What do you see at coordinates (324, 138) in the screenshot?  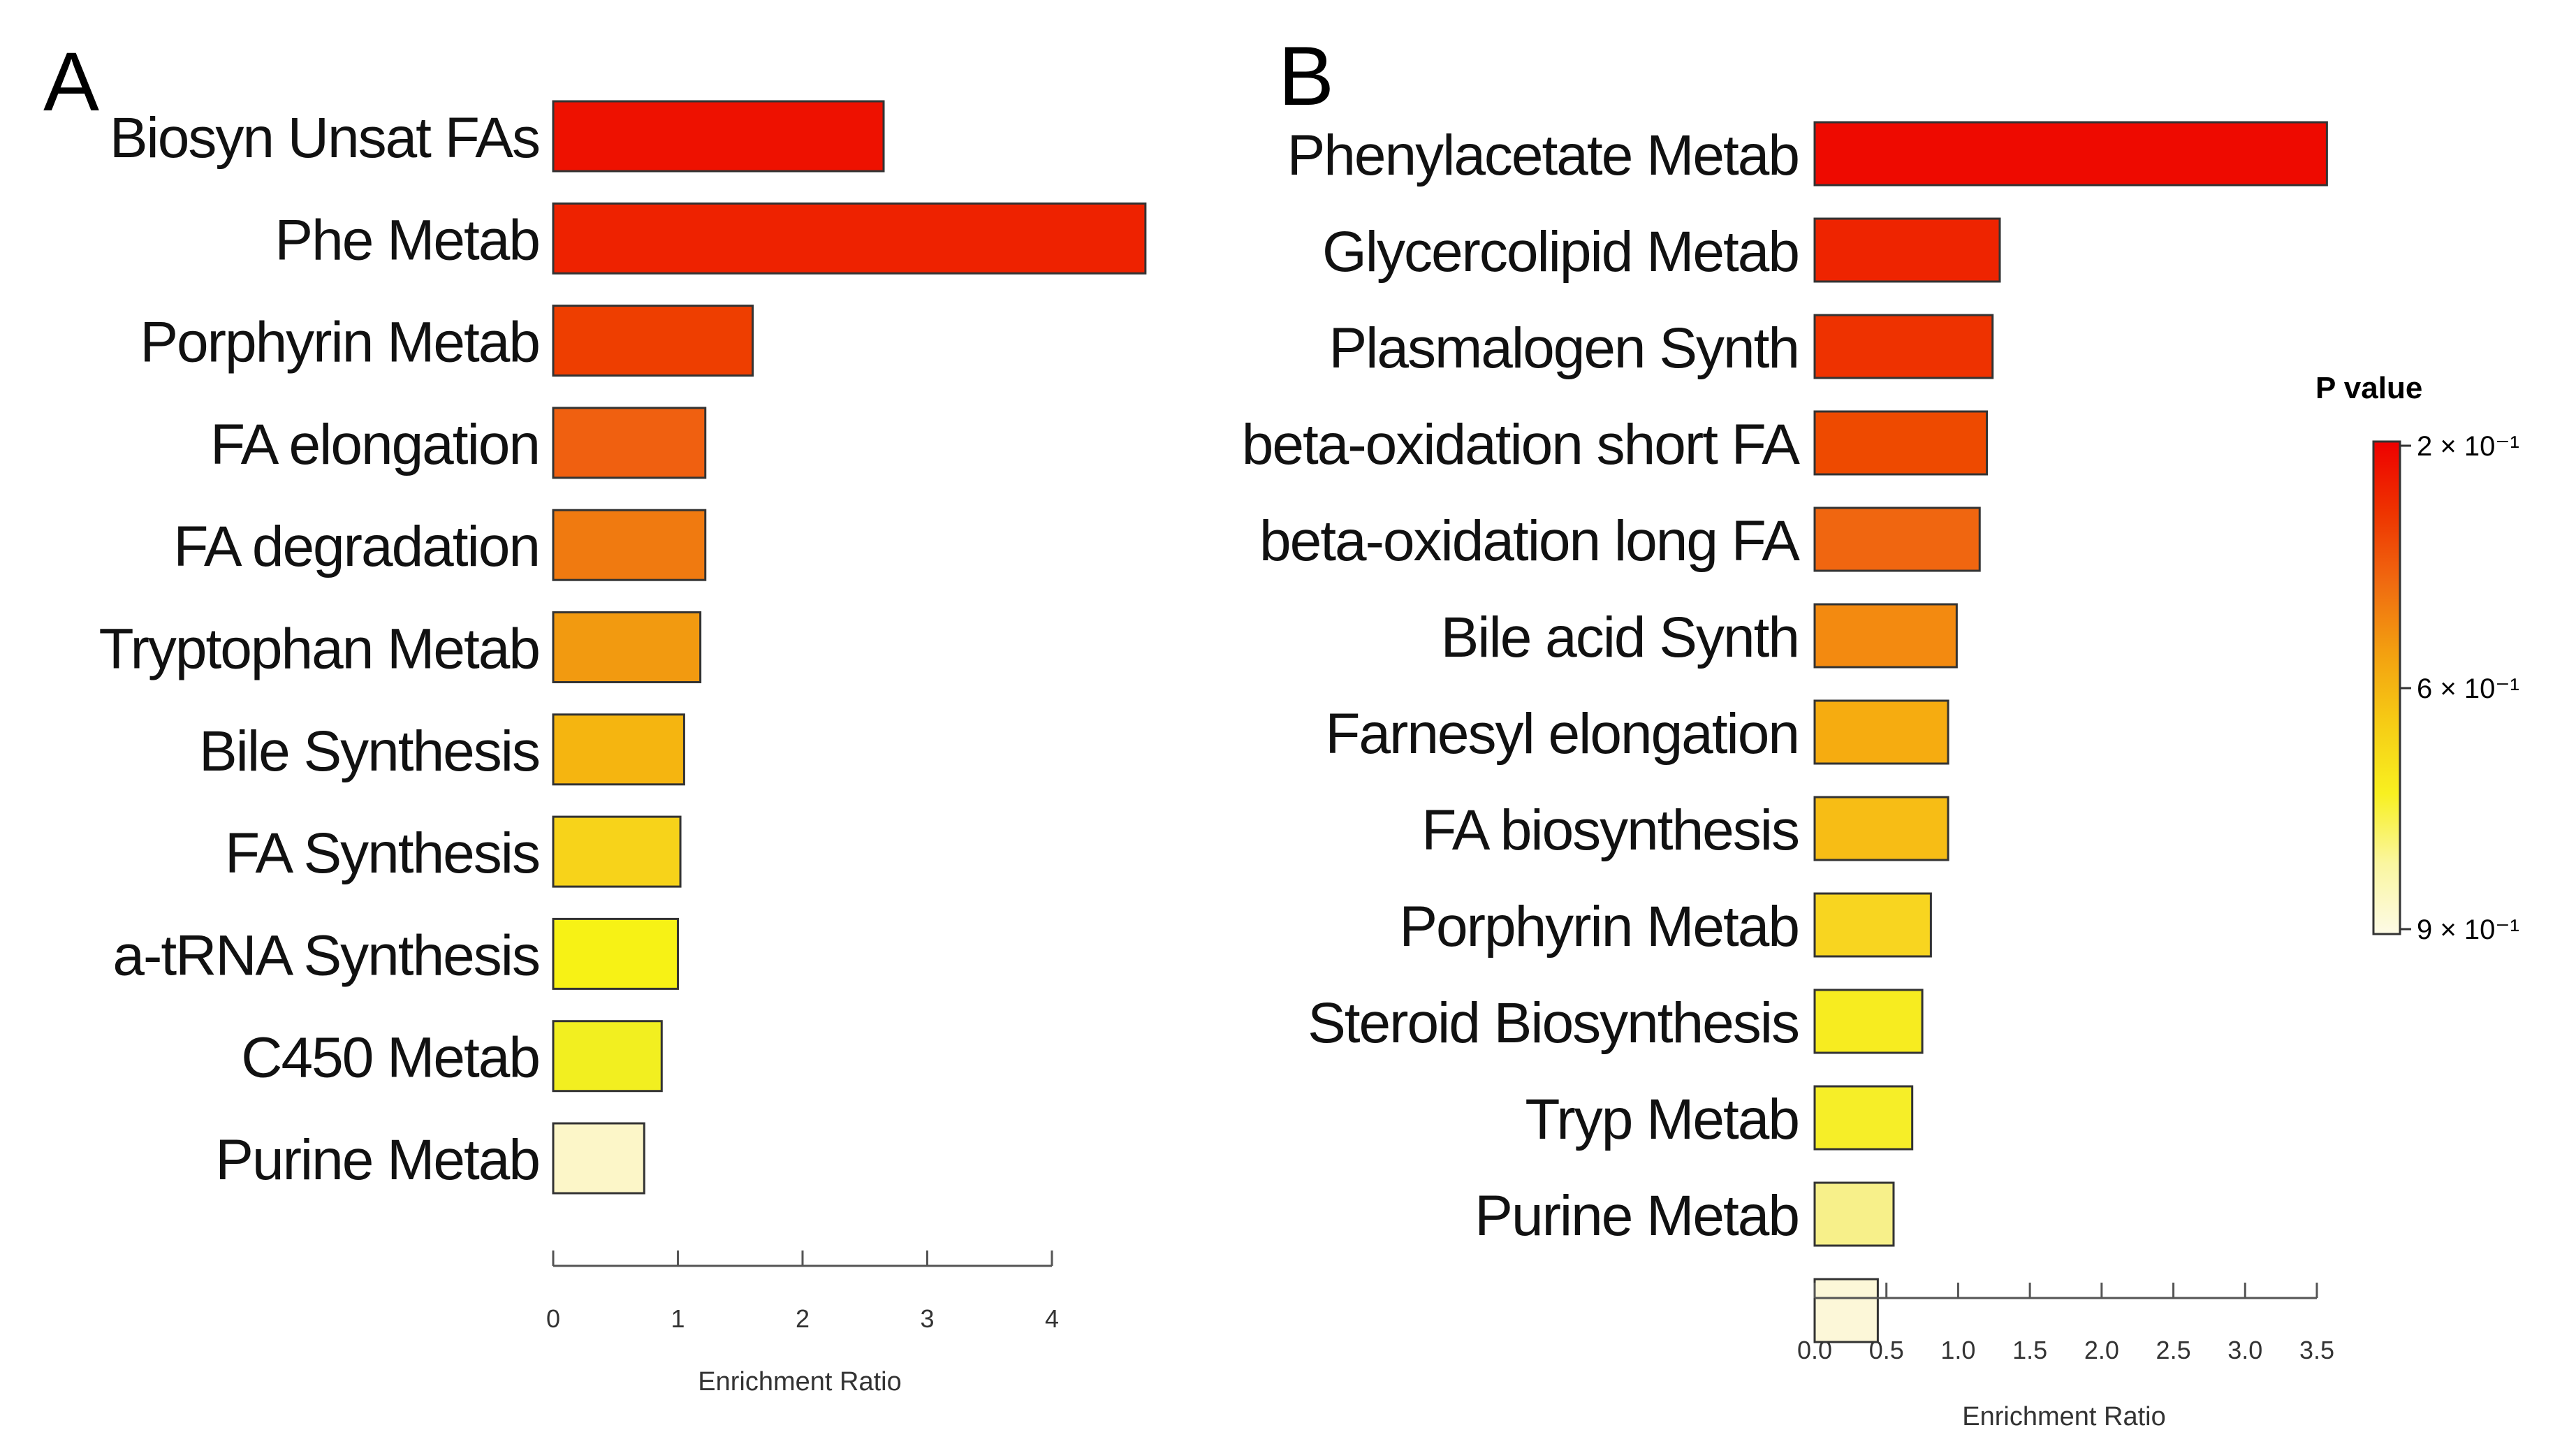 I see `panel-a-category-label: Biosyn Unsat FAs` at bounding box center [324, 138].